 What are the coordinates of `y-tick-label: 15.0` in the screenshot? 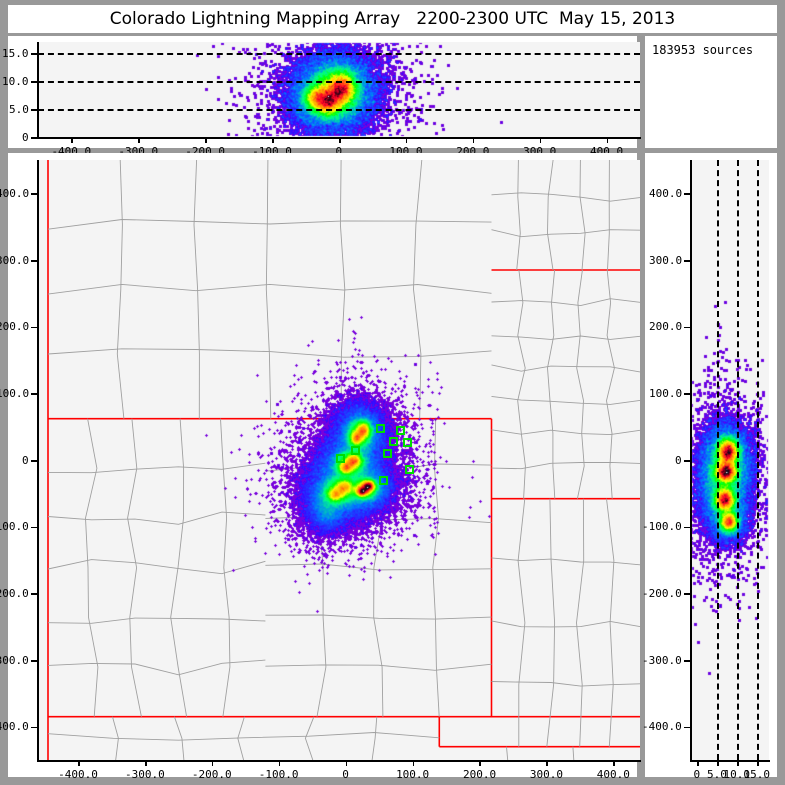 It's located at (15, 53).